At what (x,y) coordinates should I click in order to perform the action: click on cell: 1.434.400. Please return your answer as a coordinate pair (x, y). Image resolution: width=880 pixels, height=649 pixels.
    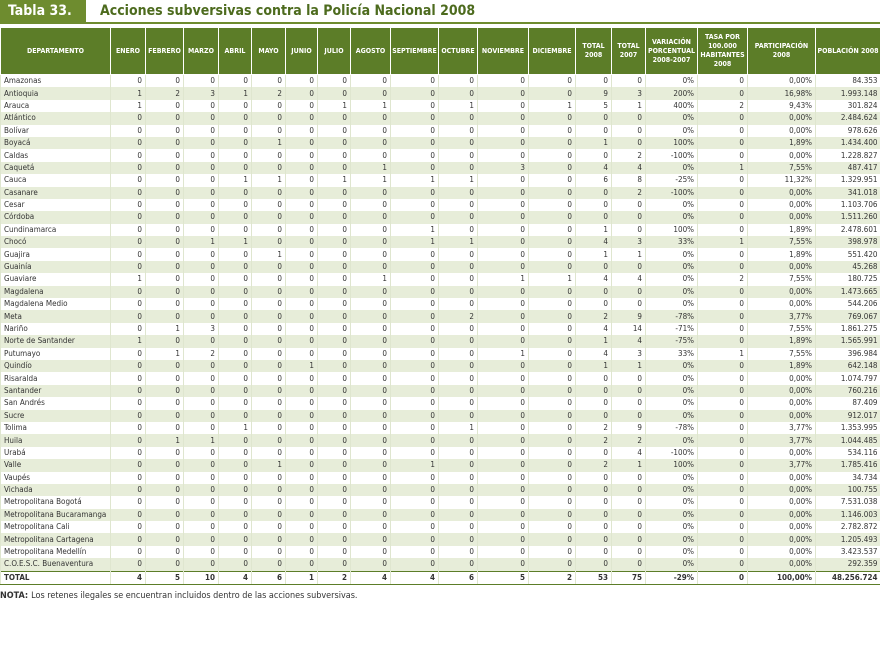
    Looking at the image, I should click on (847, 143).